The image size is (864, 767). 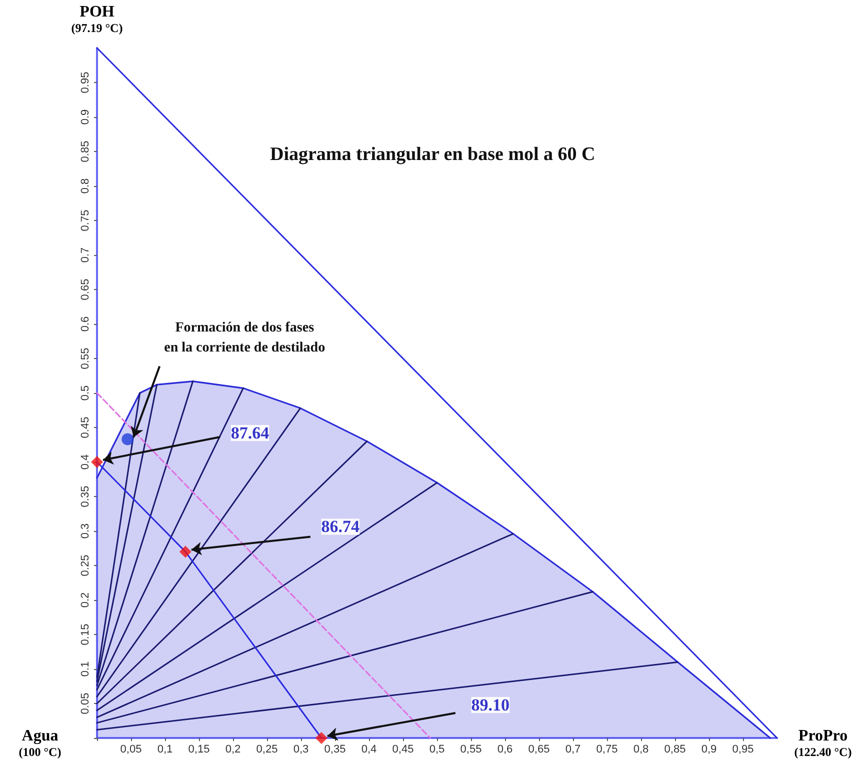 I want to click on x-tick-label: 0,75, so click(x=607, y=750).